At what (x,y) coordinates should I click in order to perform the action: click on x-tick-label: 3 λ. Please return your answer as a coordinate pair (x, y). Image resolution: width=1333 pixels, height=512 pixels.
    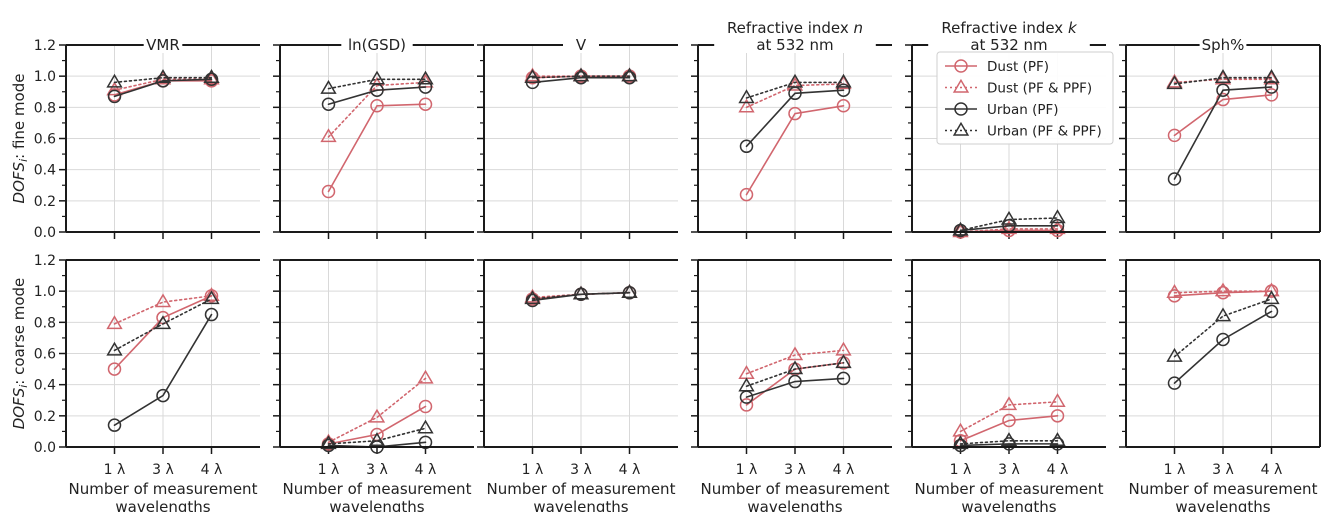
    Looking at the image, I should click on (377, 470).